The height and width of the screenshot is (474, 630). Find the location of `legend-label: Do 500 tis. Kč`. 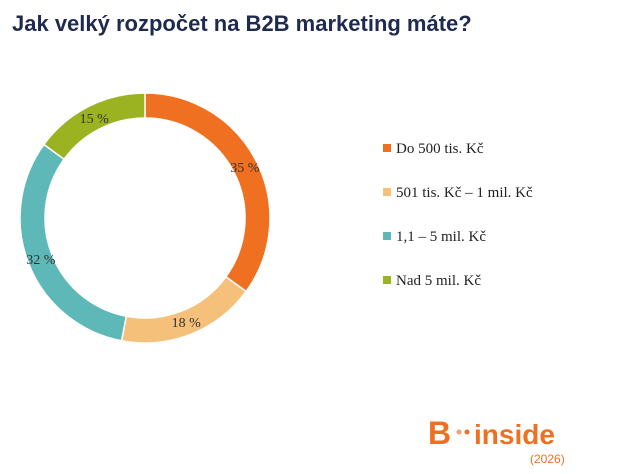

legend-label: Do 500 tis. Kč is located at coordinates (440, 149).